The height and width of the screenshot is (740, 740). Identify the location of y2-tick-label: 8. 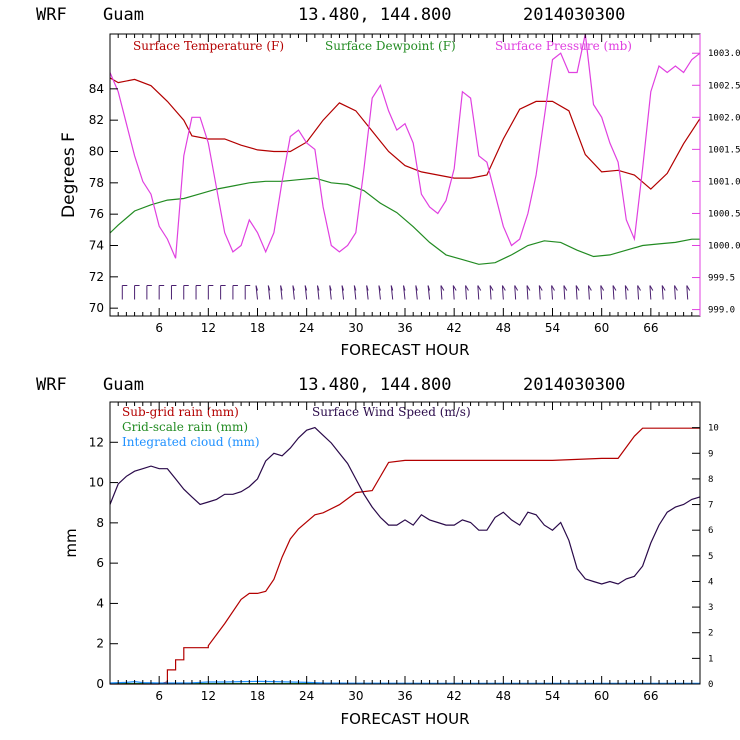
(710, 480).